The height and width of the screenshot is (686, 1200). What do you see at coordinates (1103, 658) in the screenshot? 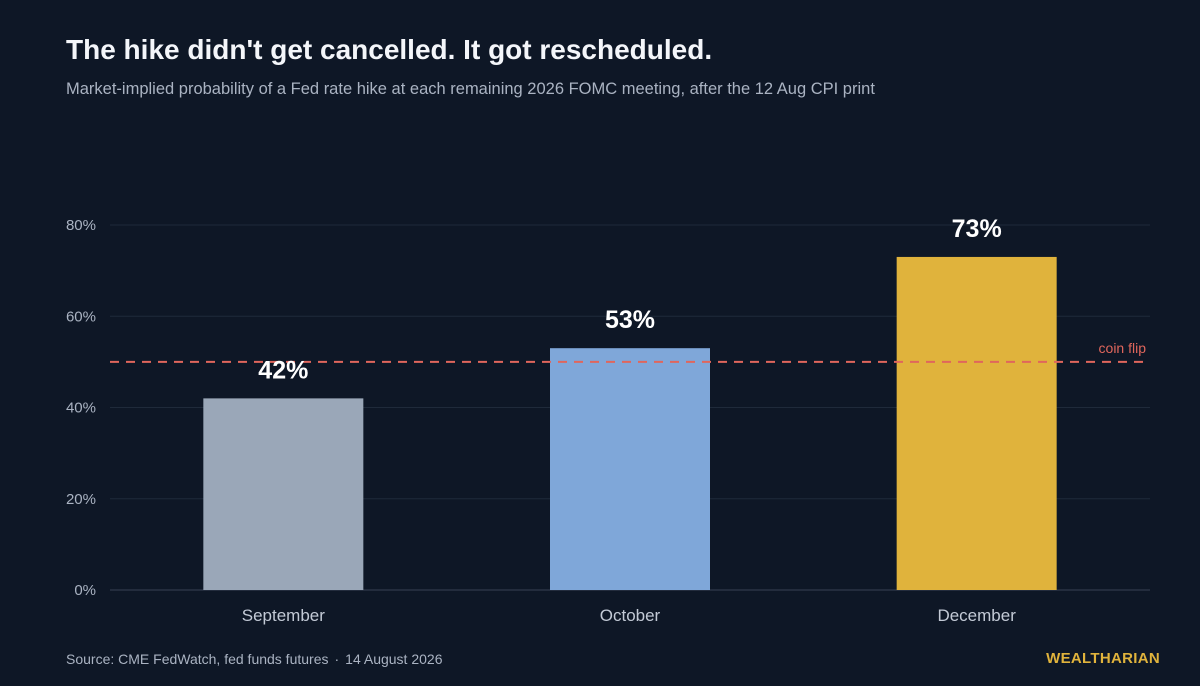
I see `brand-logo-text: WEALTHARIAN` at bounding box center [1103, 658].